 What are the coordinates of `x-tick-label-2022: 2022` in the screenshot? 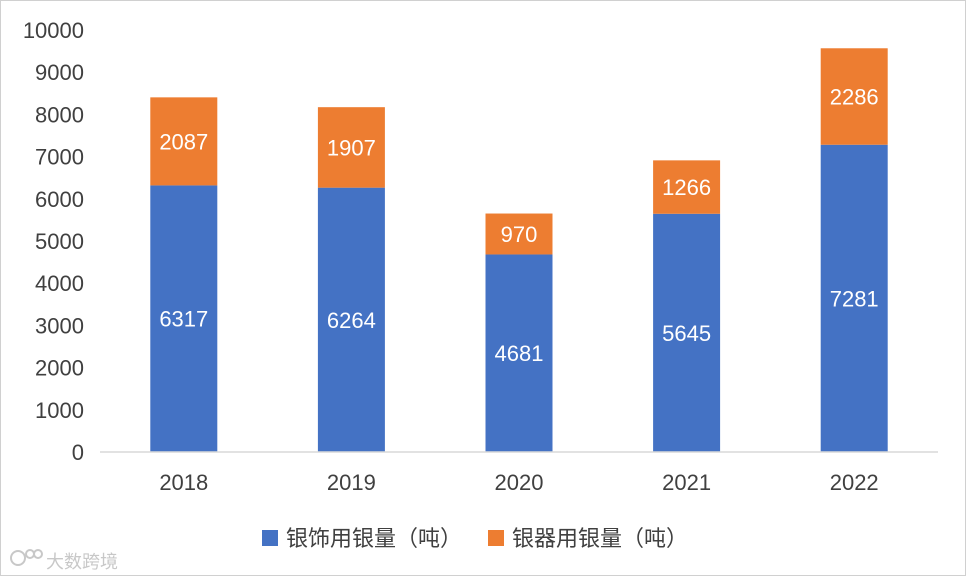 It's located at (854, 482).